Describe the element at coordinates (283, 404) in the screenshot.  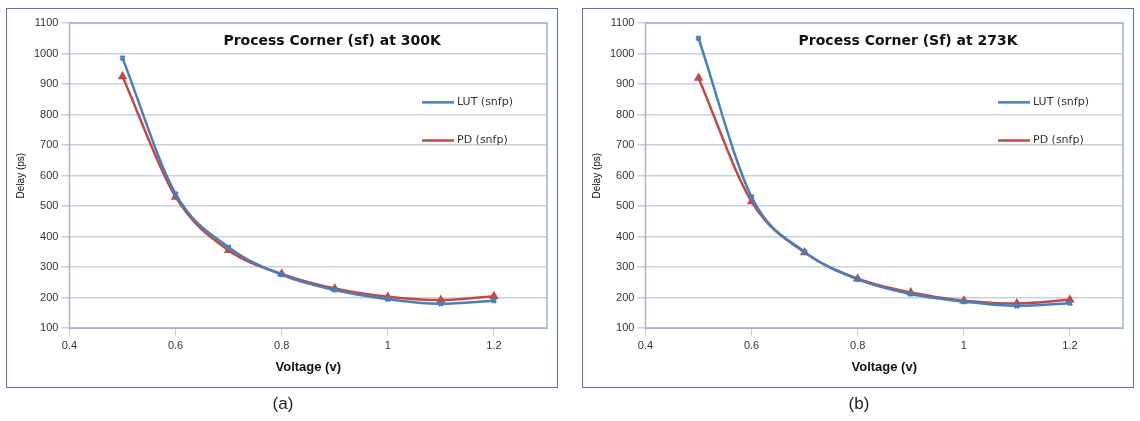
I see `text: (a)` at that location.